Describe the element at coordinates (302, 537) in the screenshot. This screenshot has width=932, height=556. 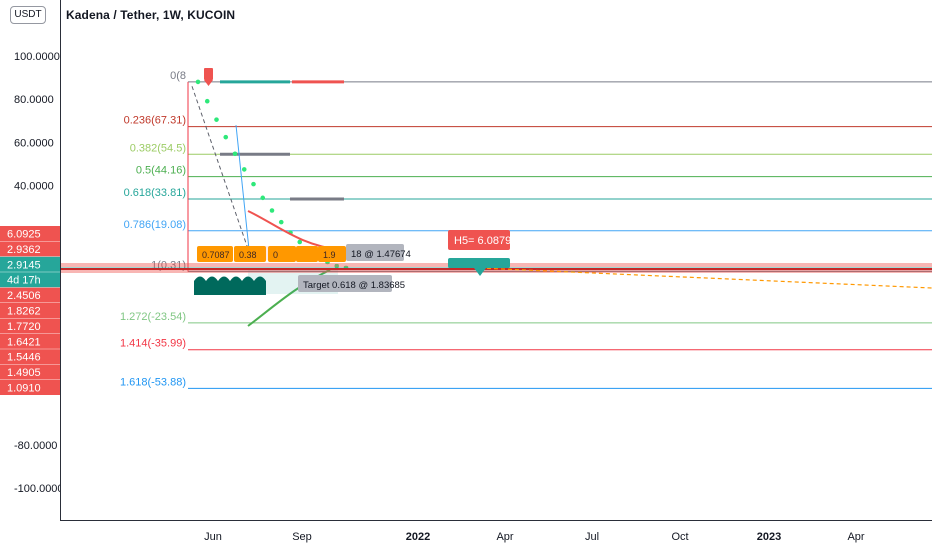
I see `x-tick-label: Sep` at that location.